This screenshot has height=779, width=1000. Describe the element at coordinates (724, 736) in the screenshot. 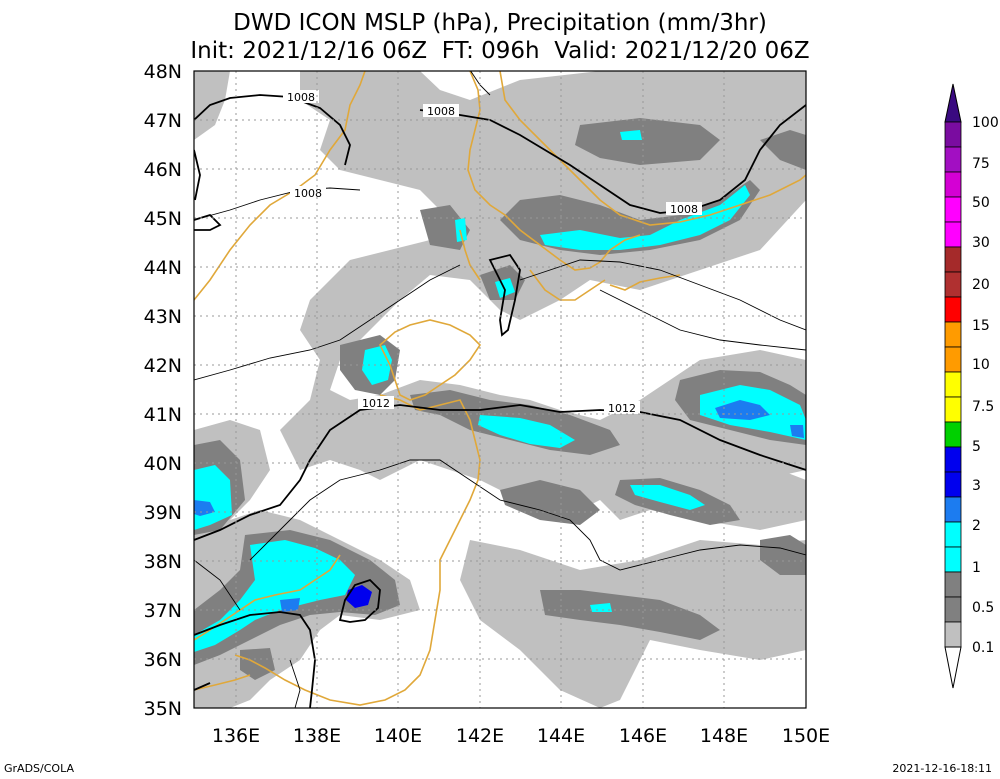

I see `lon-label: 148E` at that location.